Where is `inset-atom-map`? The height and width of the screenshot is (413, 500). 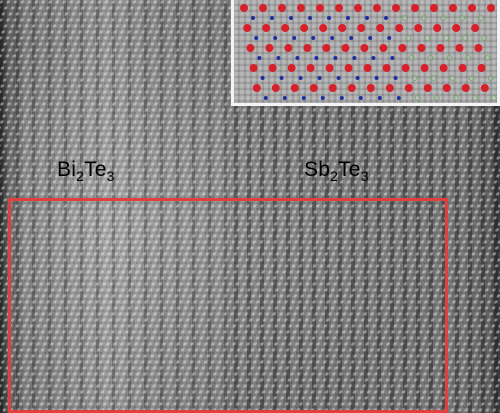
inset-atom-map is located at coordinates (365, 53).